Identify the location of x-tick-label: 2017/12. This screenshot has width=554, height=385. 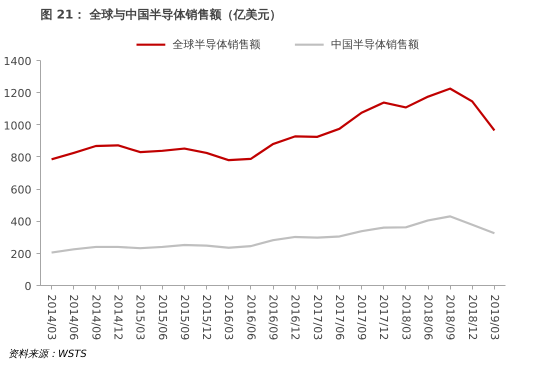
(383, 317).